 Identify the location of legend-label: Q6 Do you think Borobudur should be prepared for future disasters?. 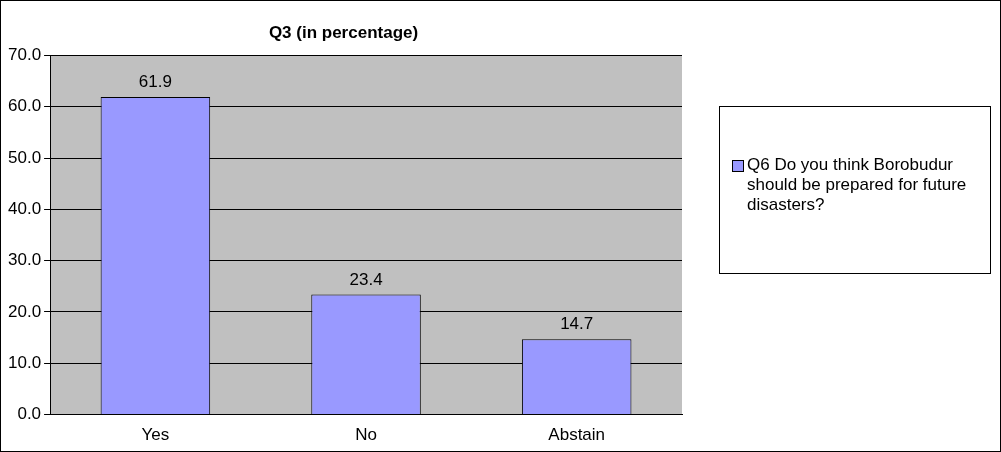
(857, 185).